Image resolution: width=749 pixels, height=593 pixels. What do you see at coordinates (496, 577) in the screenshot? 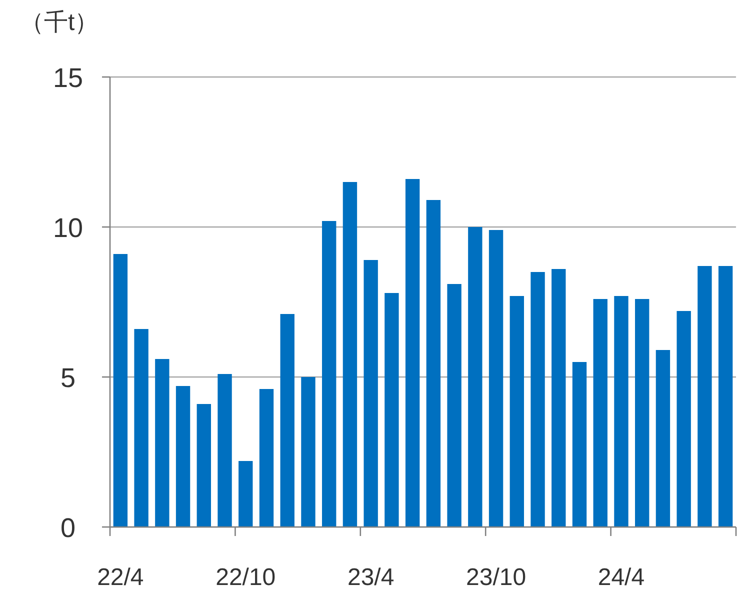
I see `x-tick-label: 23/10` at bounding box center [496, 577].